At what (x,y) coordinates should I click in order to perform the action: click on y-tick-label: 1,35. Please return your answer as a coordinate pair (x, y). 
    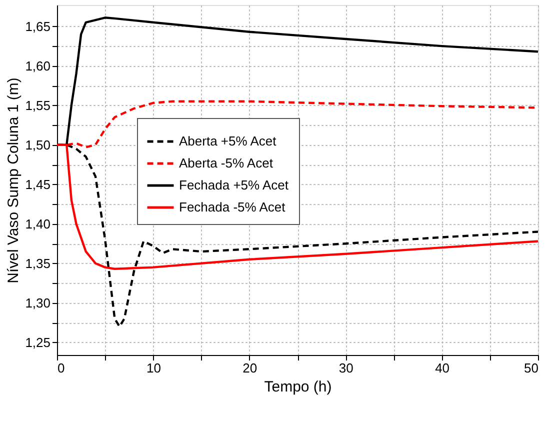
    Looking at the image, I should click on (37, 263).